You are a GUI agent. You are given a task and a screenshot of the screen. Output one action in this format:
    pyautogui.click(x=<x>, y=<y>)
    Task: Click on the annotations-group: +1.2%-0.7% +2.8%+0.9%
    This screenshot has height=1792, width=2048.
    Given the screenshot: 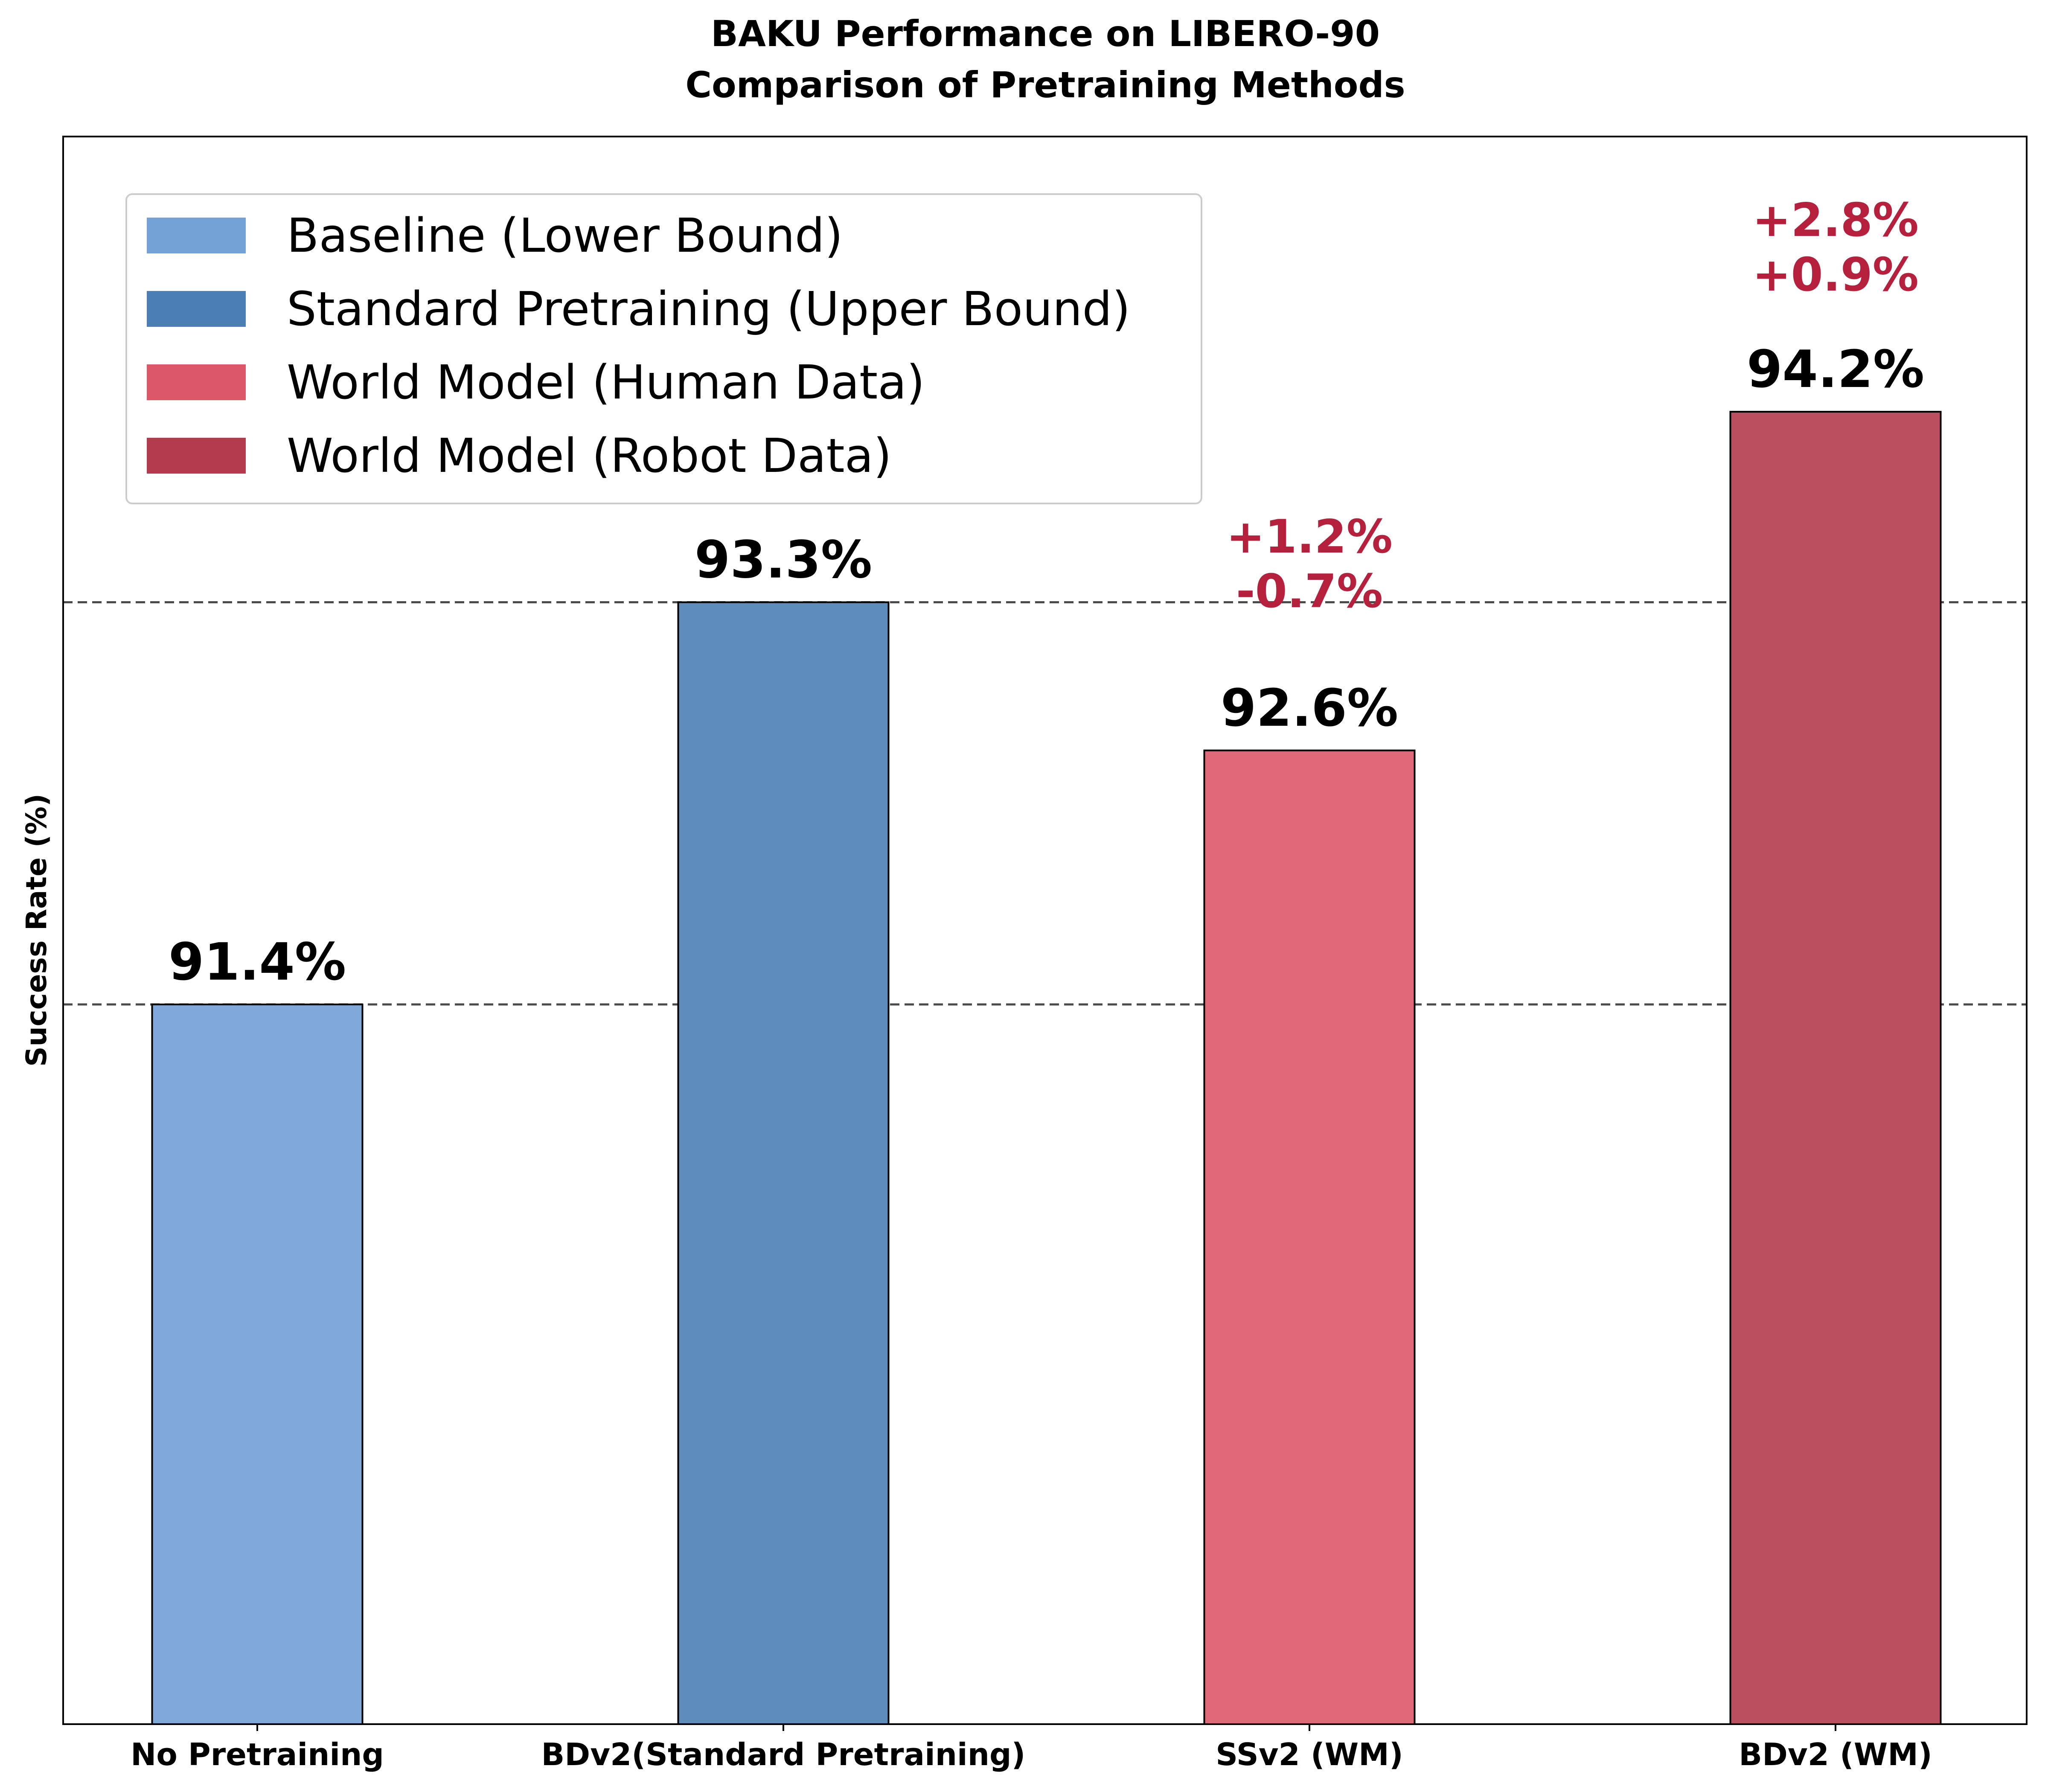 What is the action you would take?
    pyautogui.click(x=1572, y=406)
    